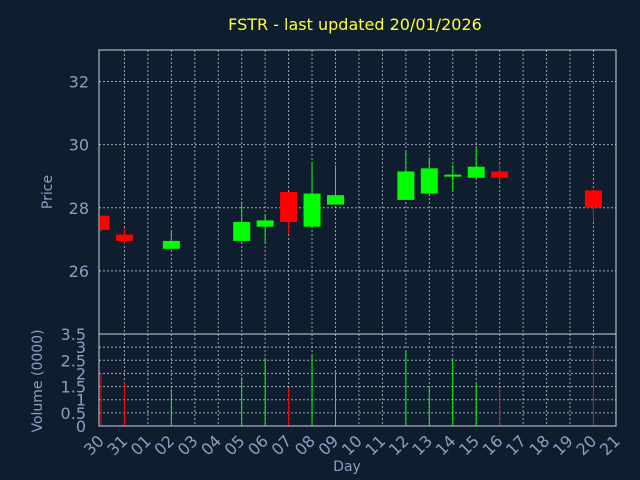 The image size is (640, 480). What do you see at coordinates (73, 334) in the screenshot?
I see `volume-tick-label: 3.5` at bounding box center [73, 334].